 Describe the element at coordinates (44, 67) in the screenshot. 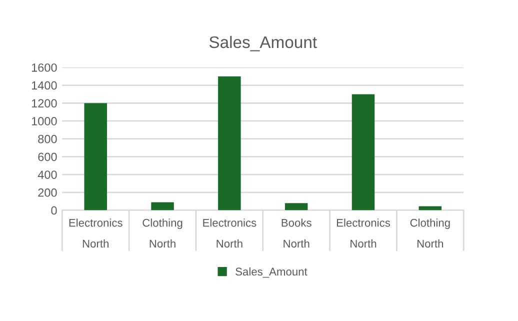

I see `y-tick-label: 1600` at that location.